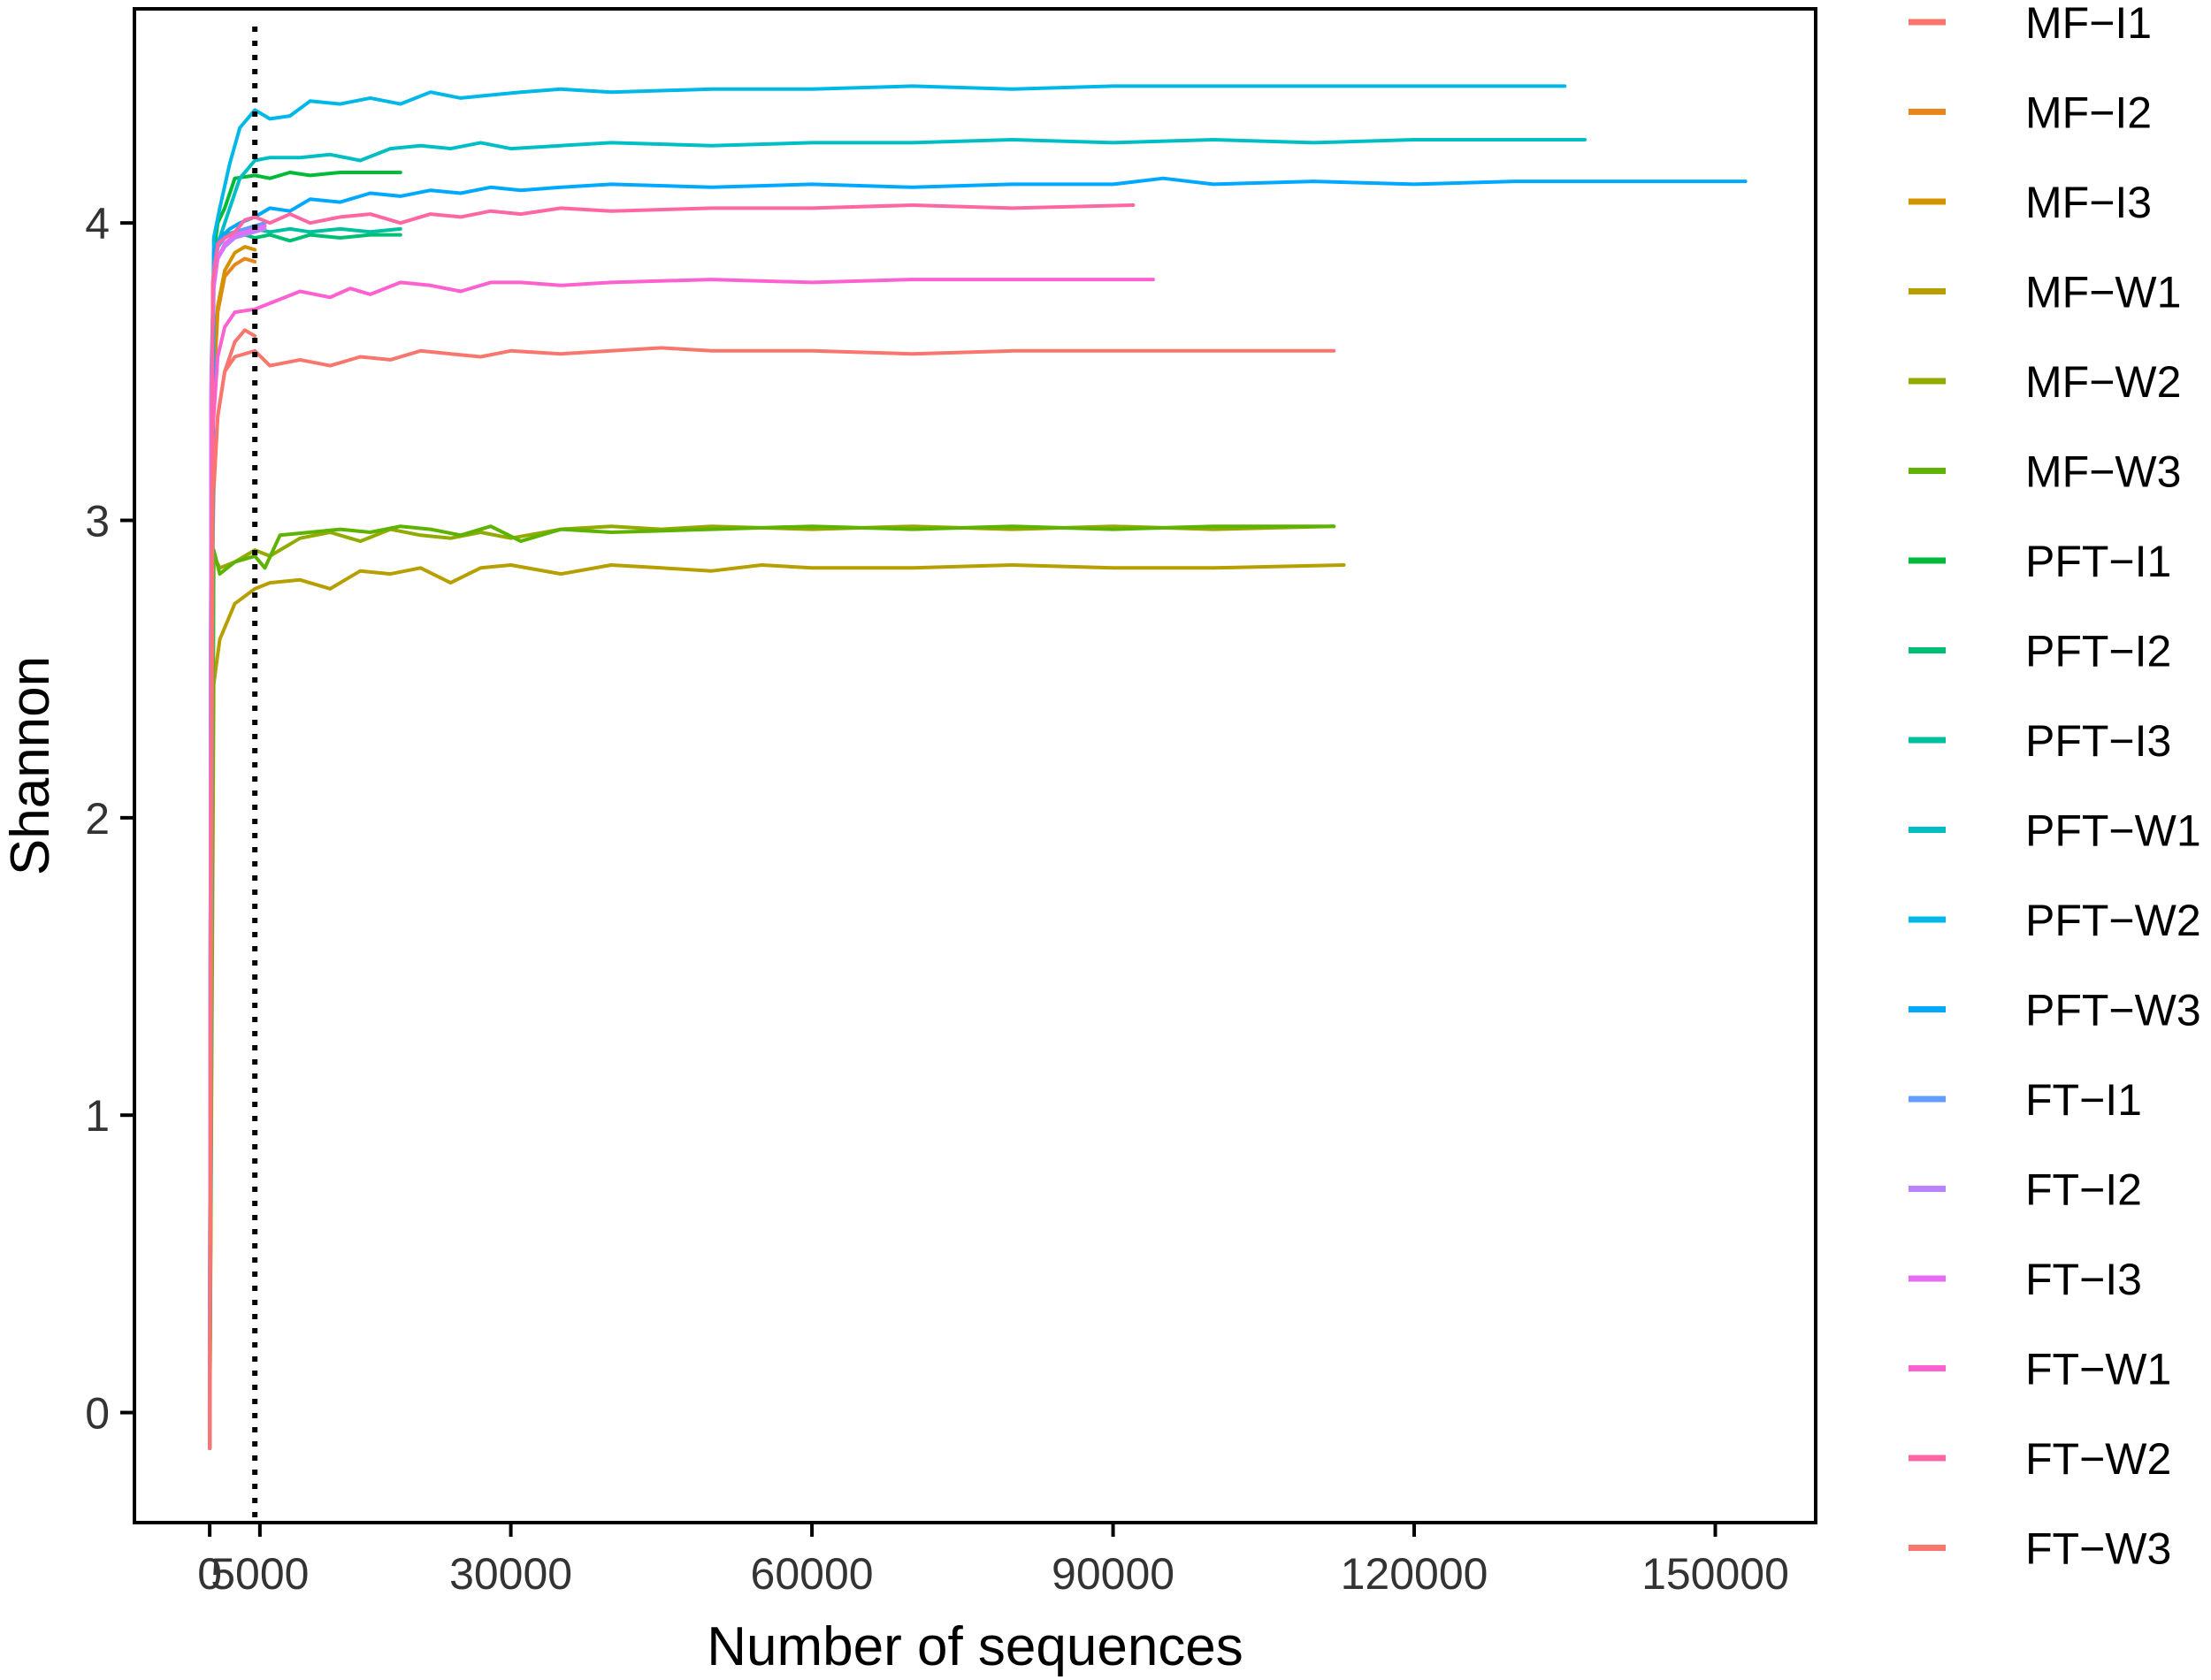 Image resolution: width=2211 pixels, height=1680 pixels. What do you see at coordinates (975, 1646) in the screenshot?
I see `x-axis-title: Number of sequences` at bounding box center [975, 1646].